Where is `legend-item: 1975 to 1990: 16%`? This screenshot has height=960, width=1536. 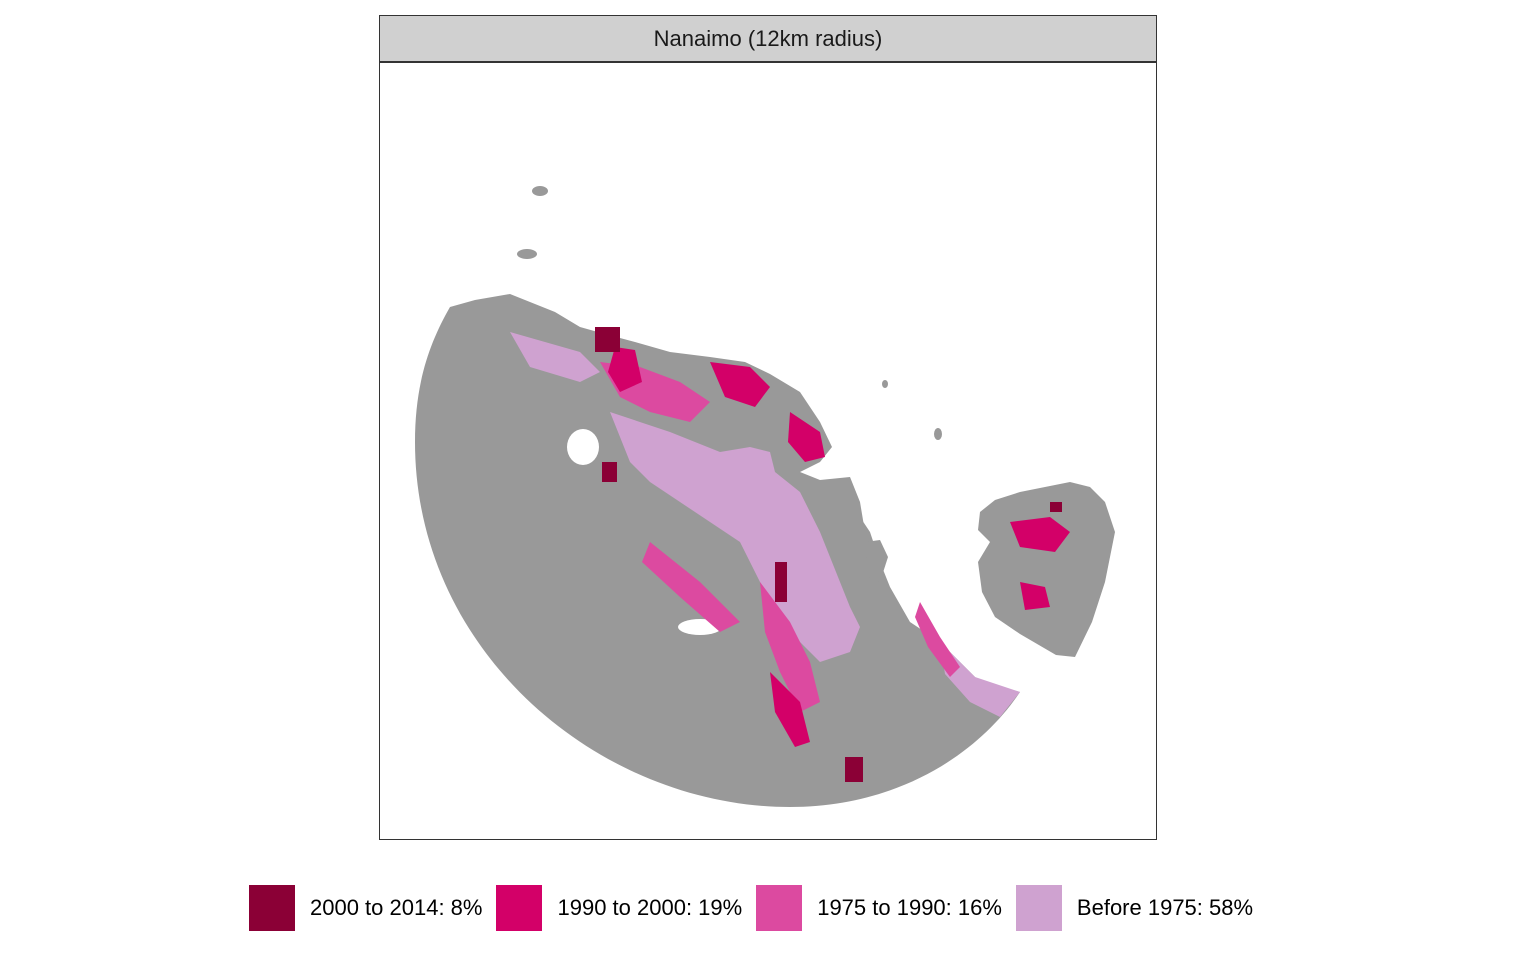 legend-item: 1975 to 1990: 16% is located at coordinates (879, 908).